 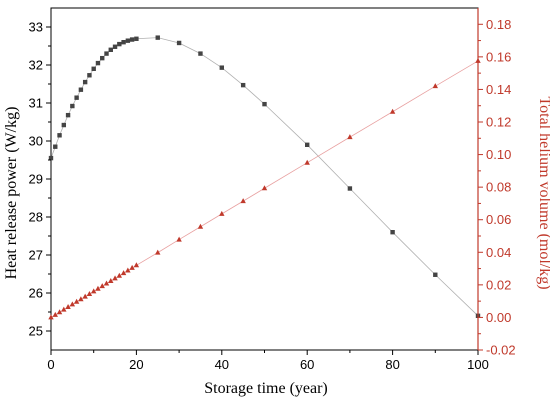 What do you see at coordinates (498, 89) in the screenshot?
I see `right-tick-label: 0.14` at bounding box center [498, 89].